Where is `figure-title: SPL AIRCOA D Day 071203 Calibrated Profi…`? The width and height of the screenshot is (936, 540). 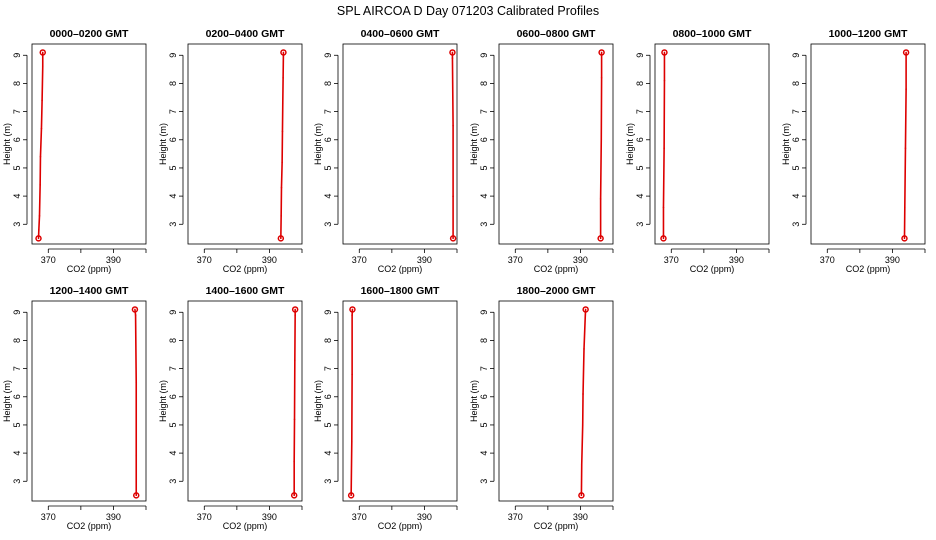
figure-title: SPL AIRCOA D Day 071203 Calibrated Profi… is located at coordinates (468, 11).